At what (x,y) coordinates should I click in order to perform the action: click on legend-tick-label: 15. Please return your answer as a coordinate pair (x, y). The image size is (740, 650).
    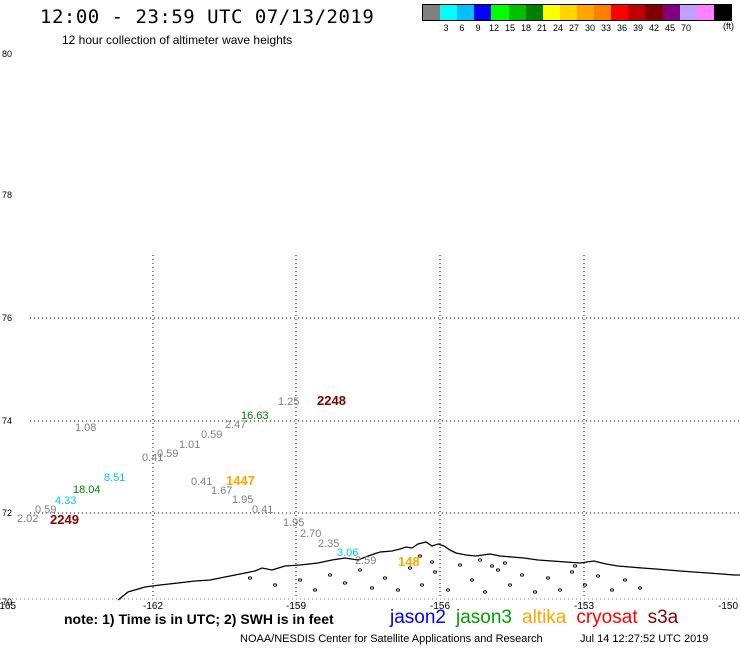
    Looking at the image, I should click on (509, 28).